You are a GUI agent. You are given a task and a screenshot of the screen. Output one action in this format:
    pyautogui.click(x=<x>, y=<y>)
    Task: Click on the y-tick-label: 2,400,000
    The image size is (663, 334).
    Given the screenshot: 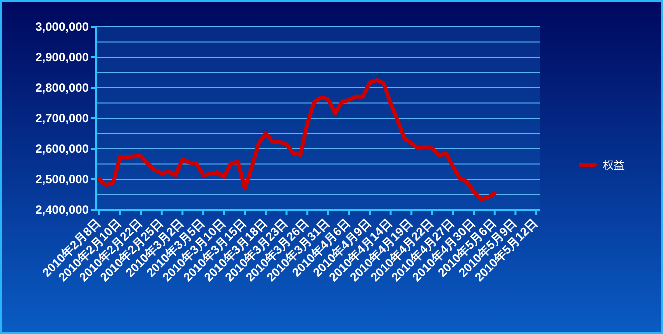 What is the action you would take?
    pyautogui.click(x=63, y=210)
    